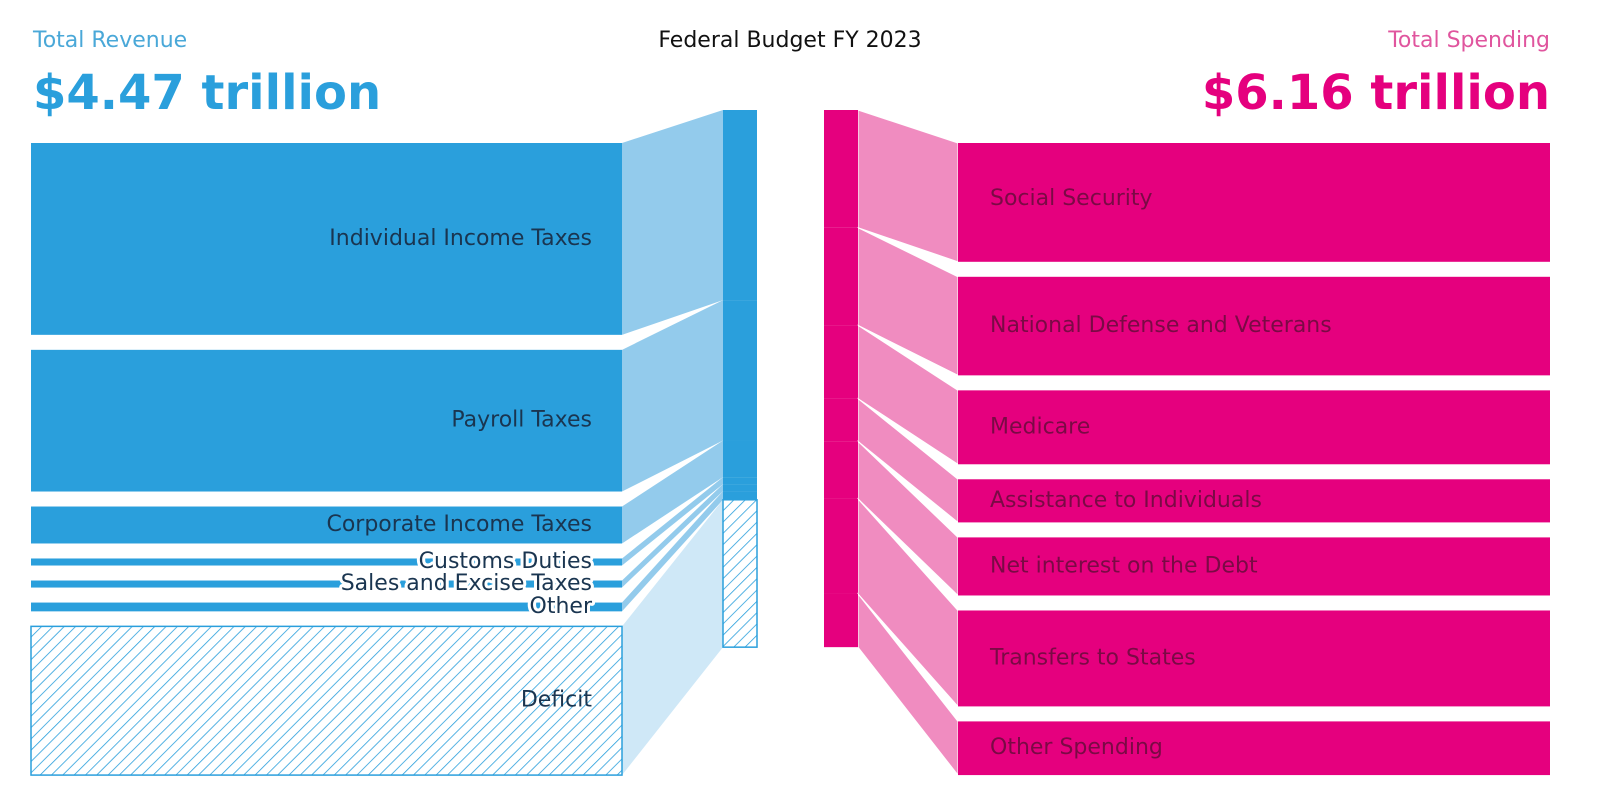  Describe the element at coordinates (1161, 325) in the screenshot. I see `spending-category-label: National Defense and Veterans` at that location.